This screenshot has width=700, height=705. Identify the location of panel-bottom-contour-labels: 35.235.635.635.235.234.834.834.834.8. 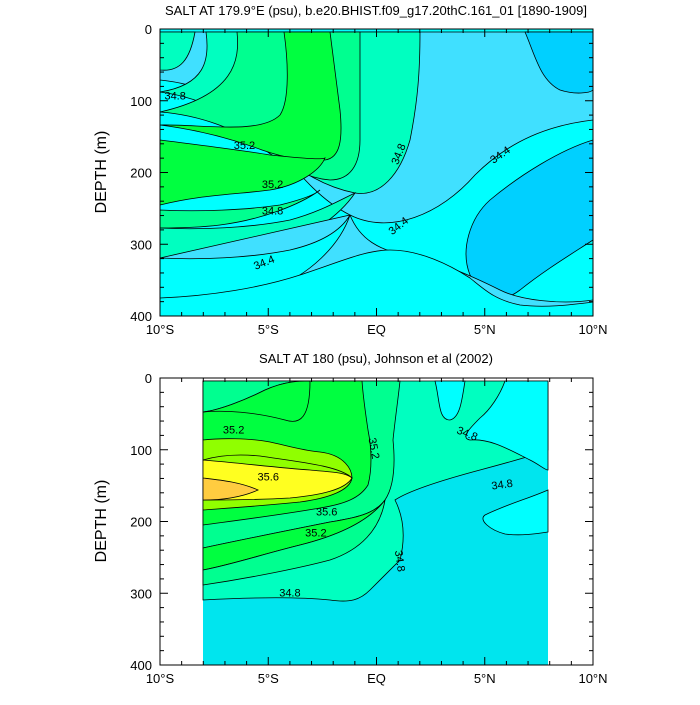
(368, 512).